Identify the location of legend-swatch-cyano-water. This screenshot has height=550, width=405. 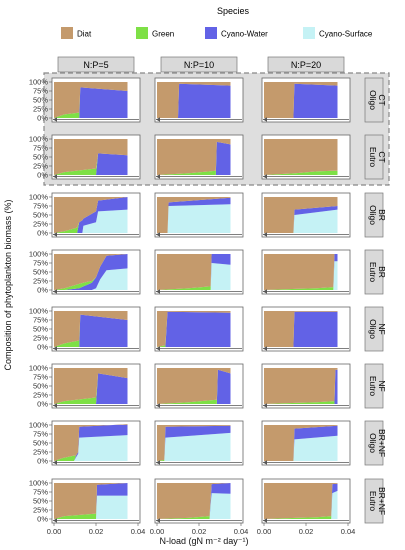
(211, 33).